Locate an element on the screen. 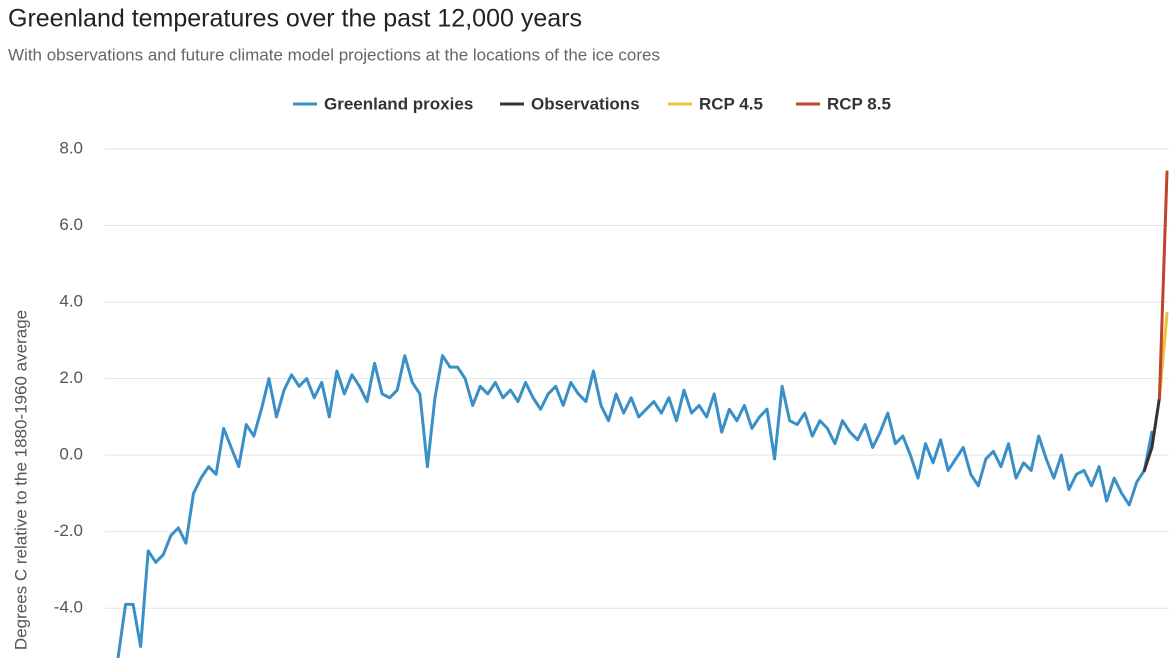 Image resolution: width=1169 pixels, height=658 pixels. y-tick-label: 0.0 is located at coordinates (71, 454).